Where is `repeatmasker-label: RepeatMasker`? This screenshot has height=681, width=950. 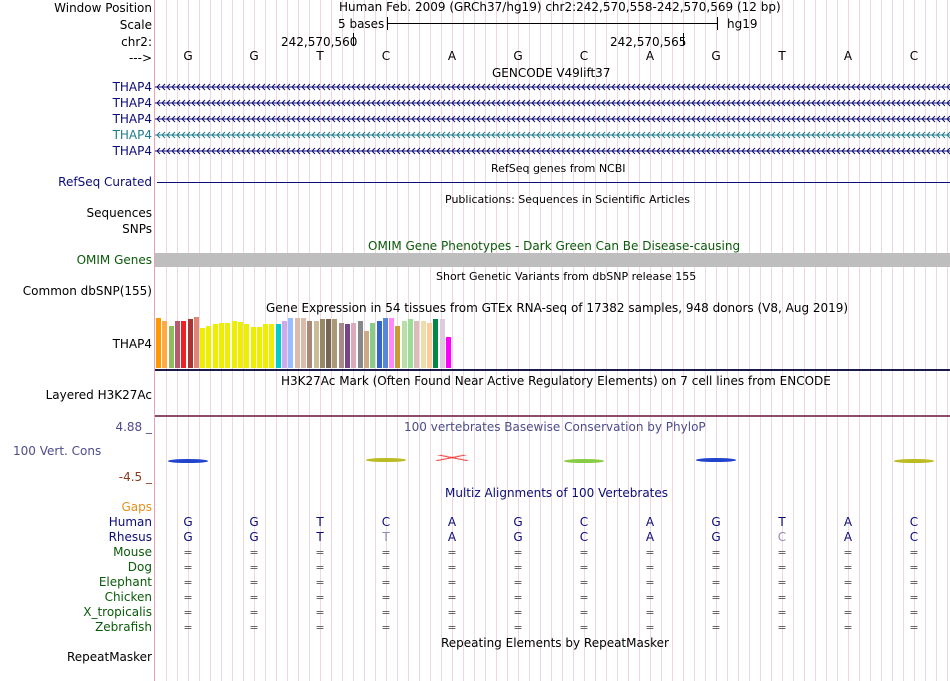
repeatmasker-label: RepeatMasker is located at coordinates (109, 657).